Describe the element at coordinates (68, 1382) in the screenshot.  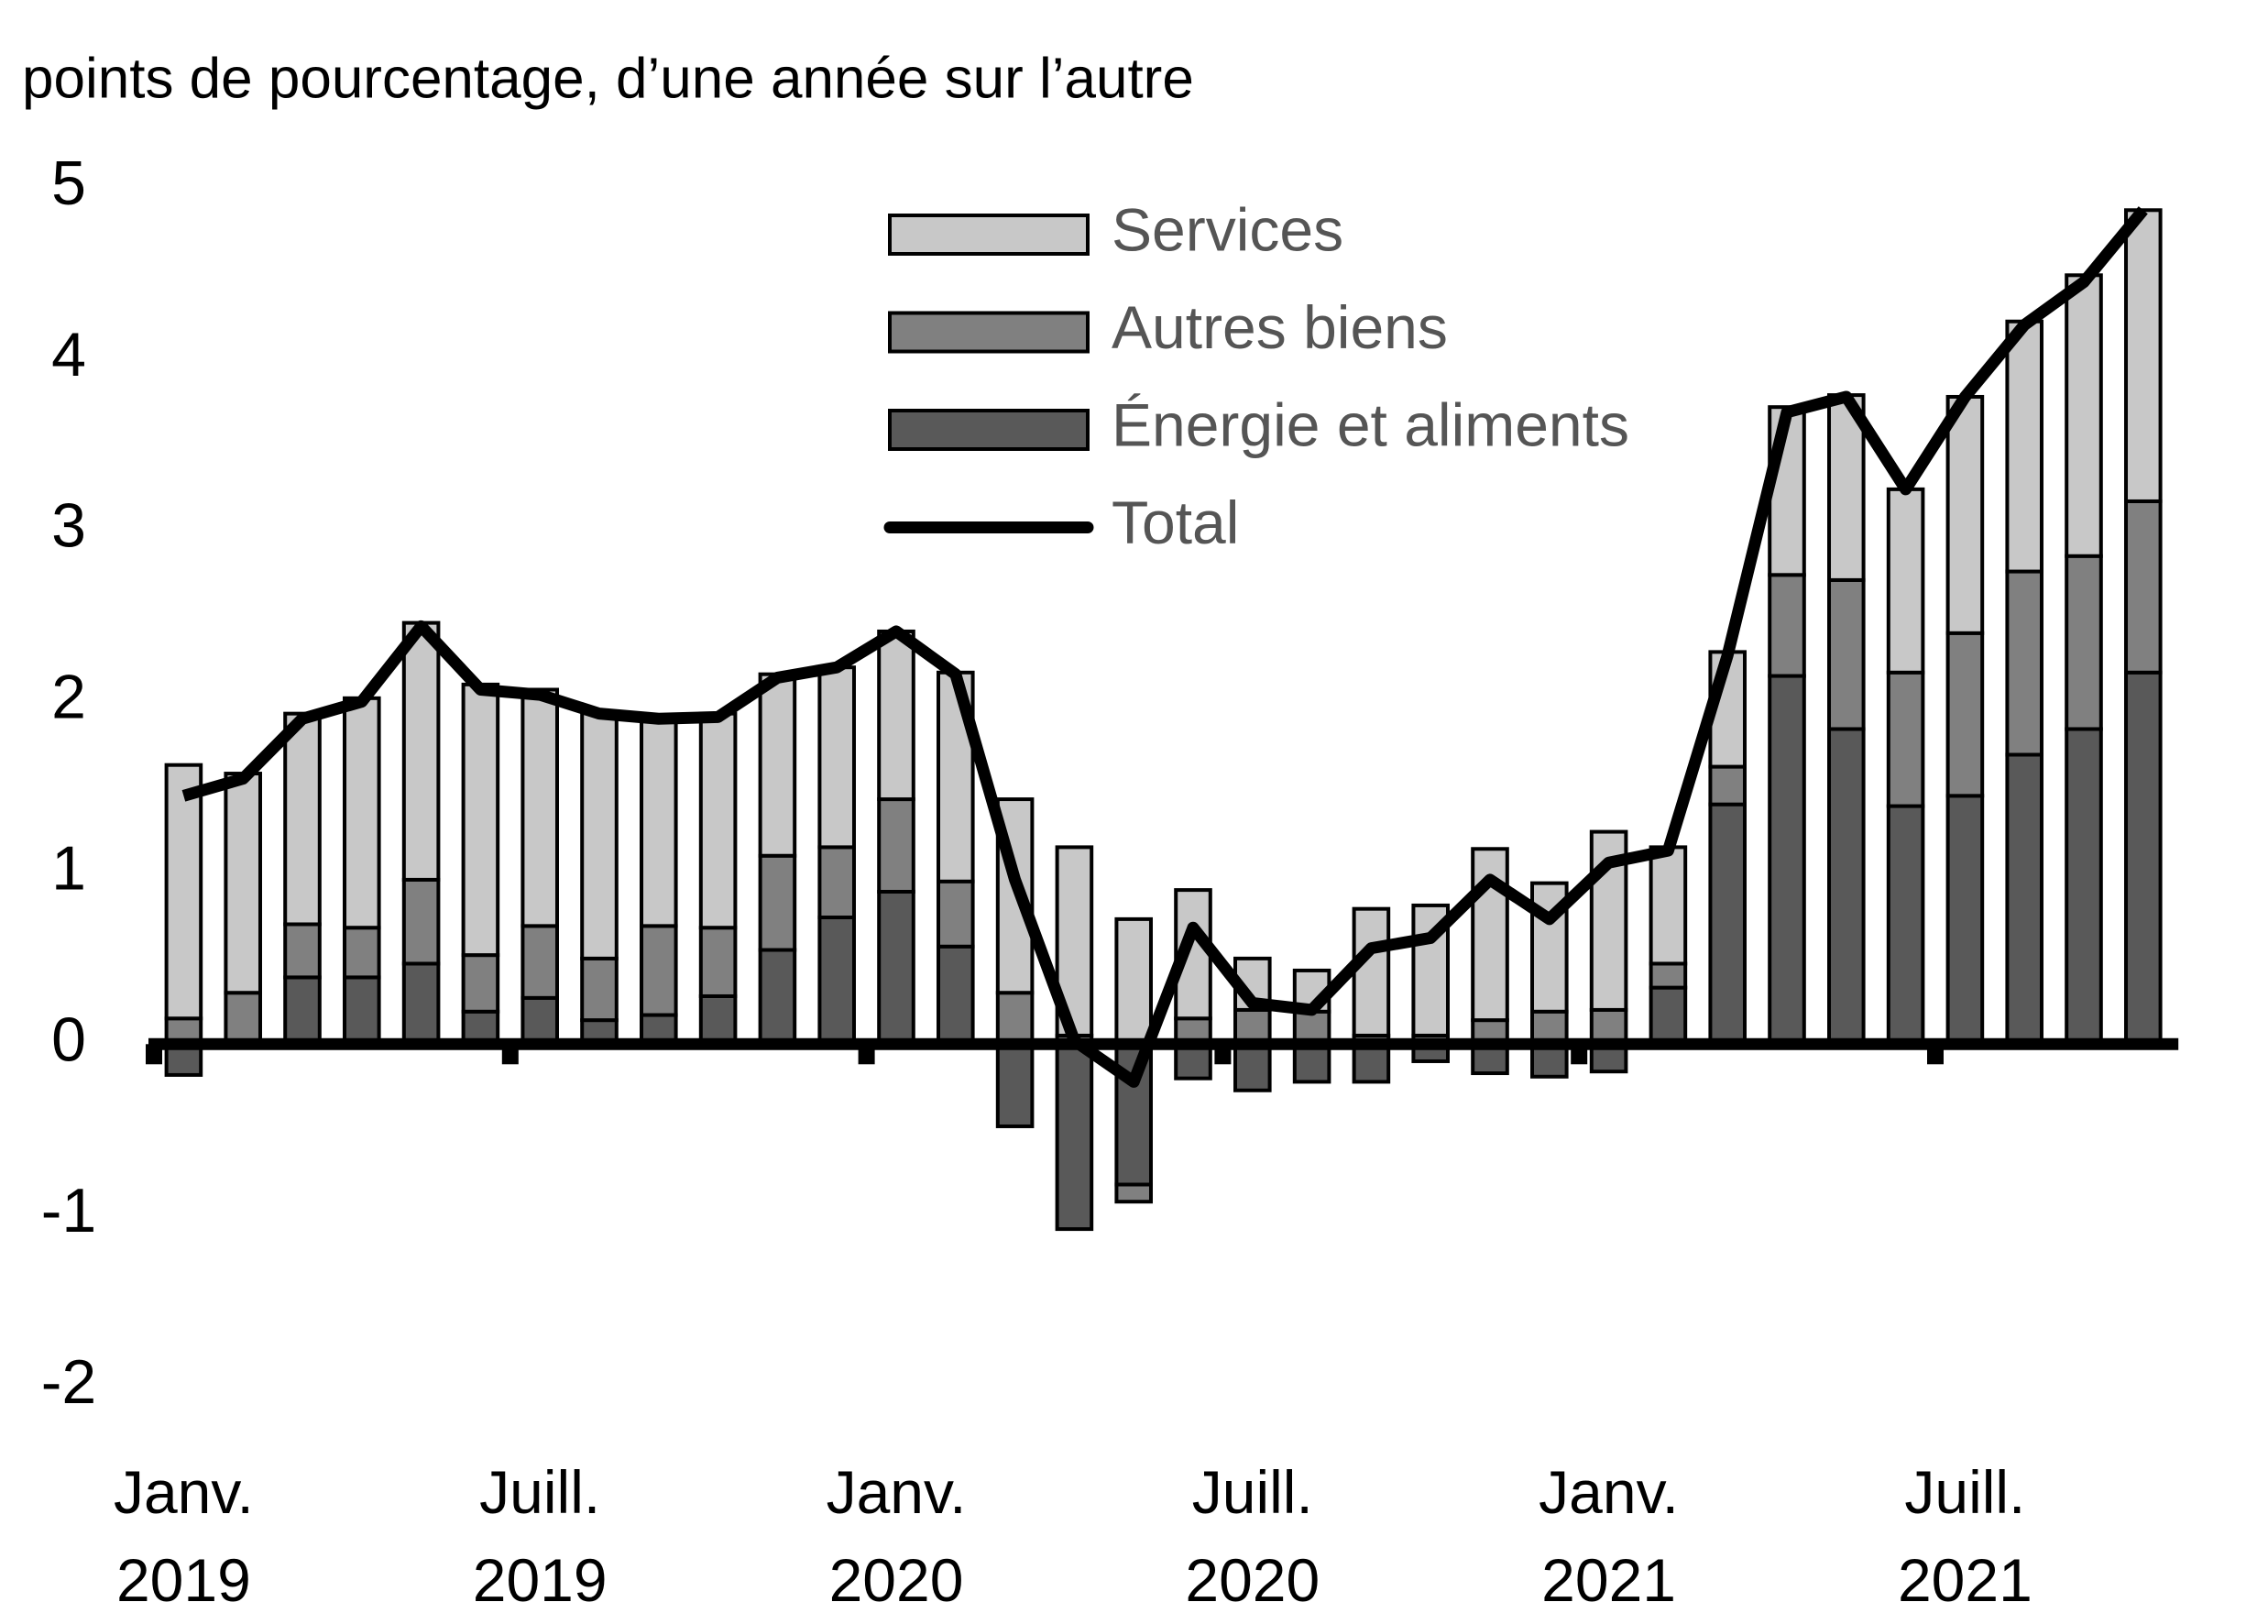
I see `y-tick-label: -2` at that location.